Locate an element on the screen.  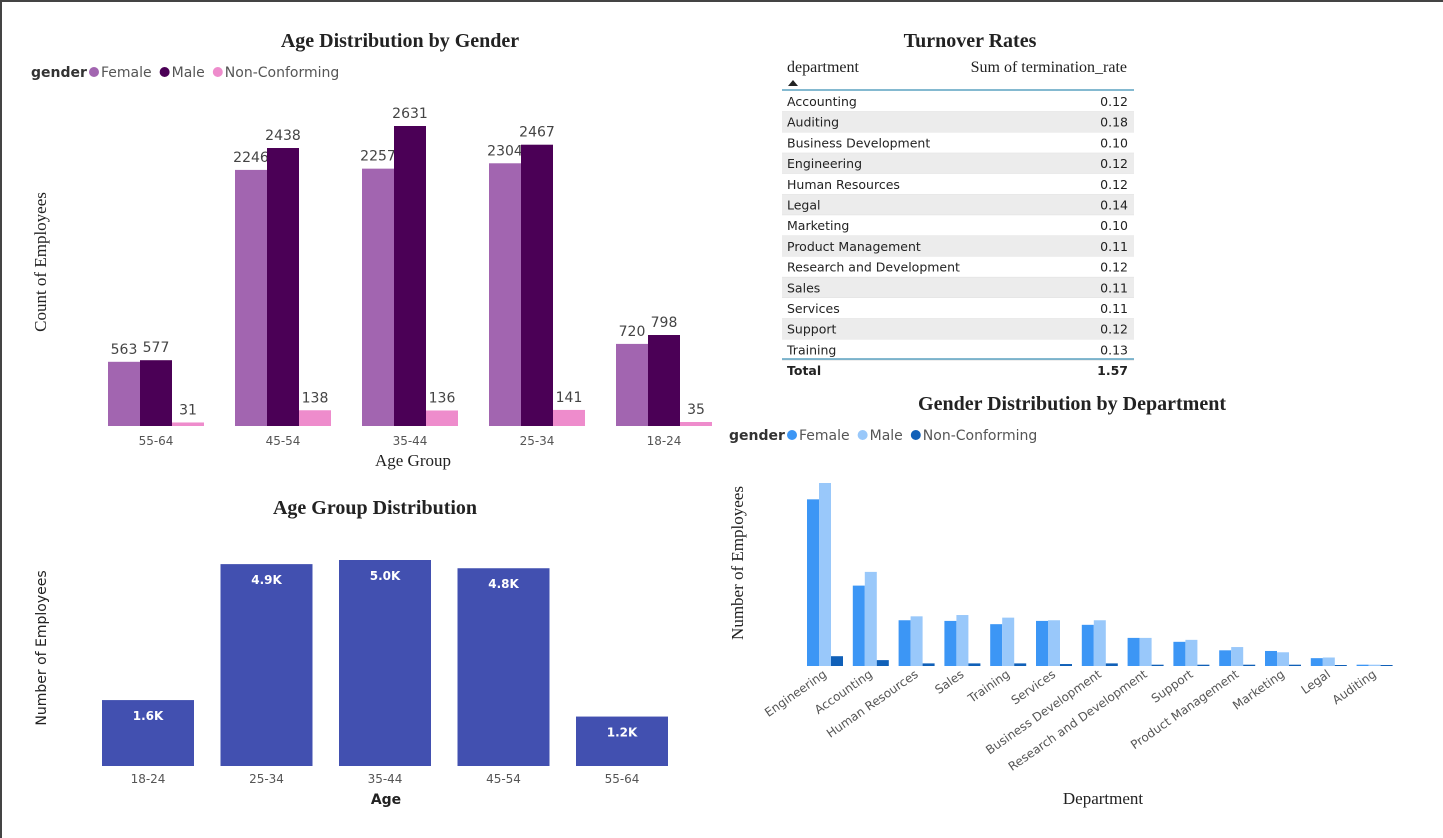
bar-marketing-non-conforming is located at coordinates (1295, 665).